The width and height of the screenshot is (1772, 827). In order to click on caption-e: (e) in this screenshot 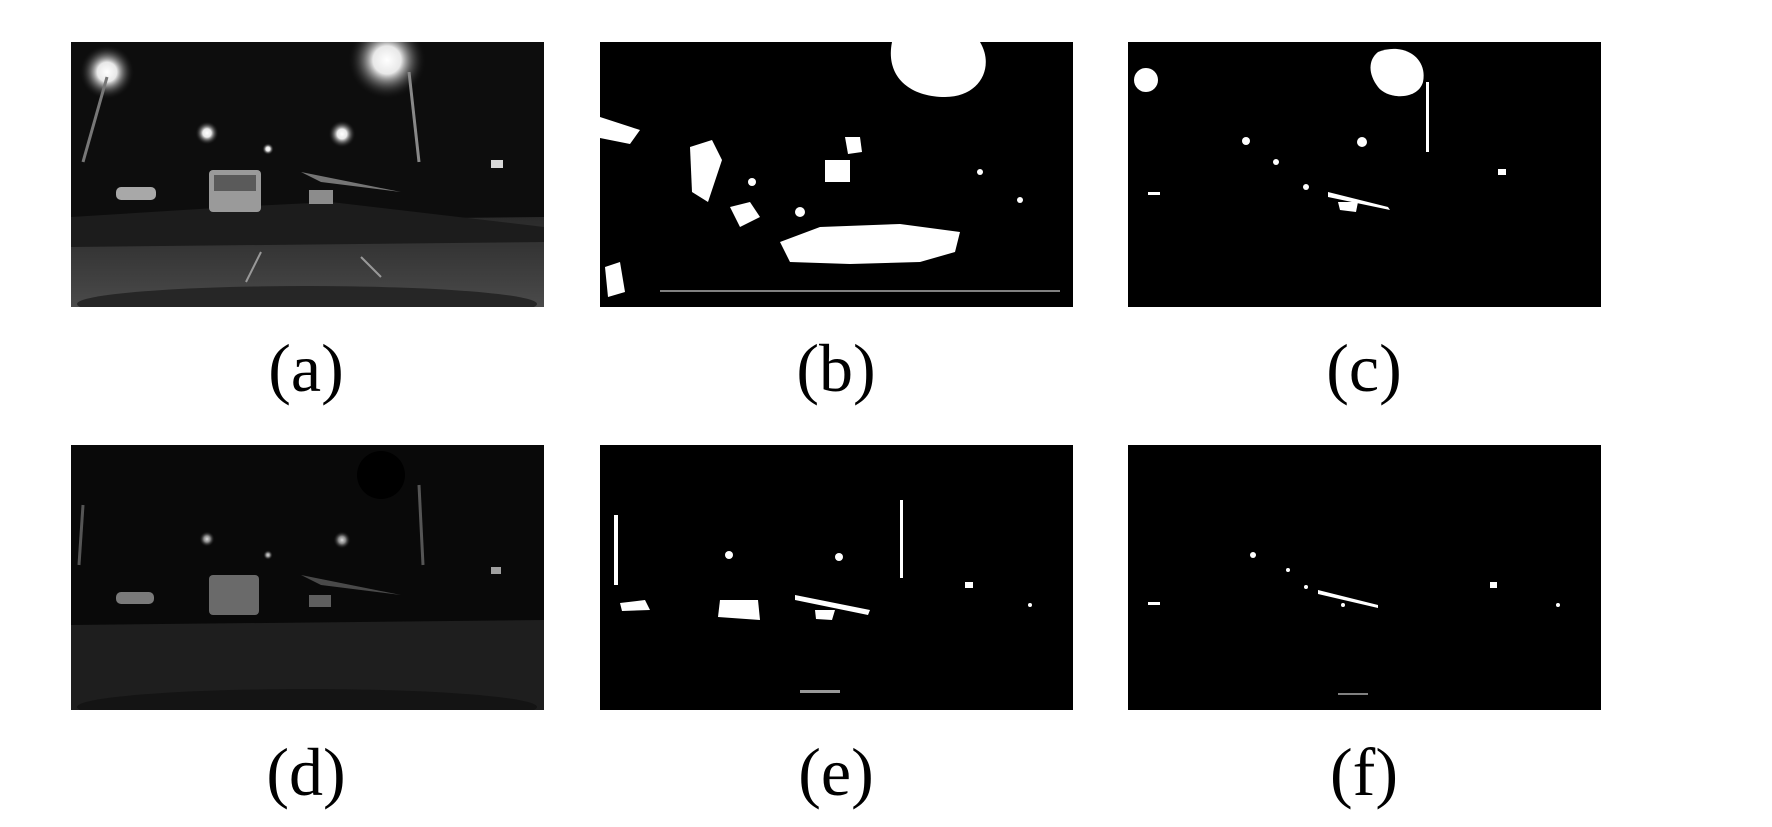, I will do `click(836, 772)`.